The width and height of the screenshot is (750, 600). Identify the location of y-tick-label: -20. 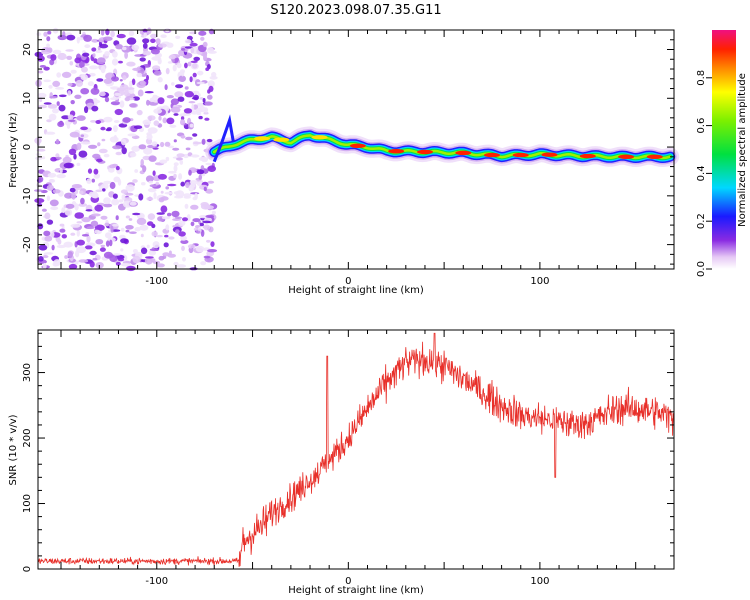
(27, 244).